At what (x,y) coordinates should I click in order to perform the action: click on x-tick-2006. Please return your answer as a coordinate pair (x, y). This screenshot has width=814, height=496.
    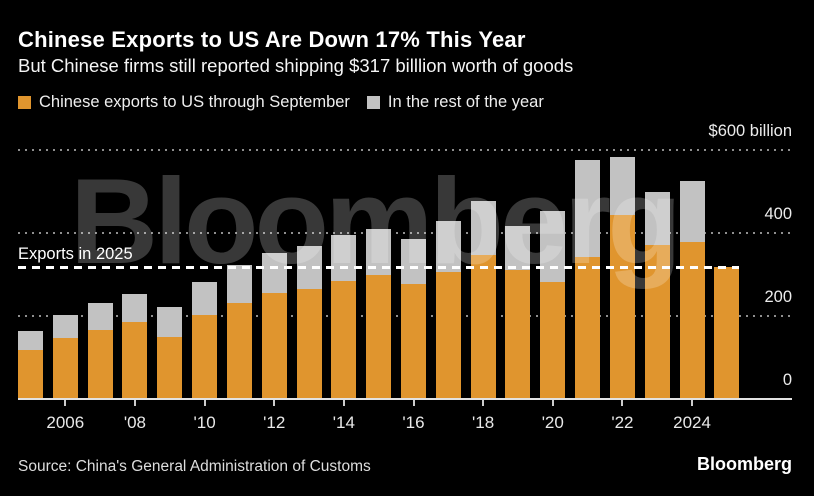
    Looking at the image, I should click on (65, 403).